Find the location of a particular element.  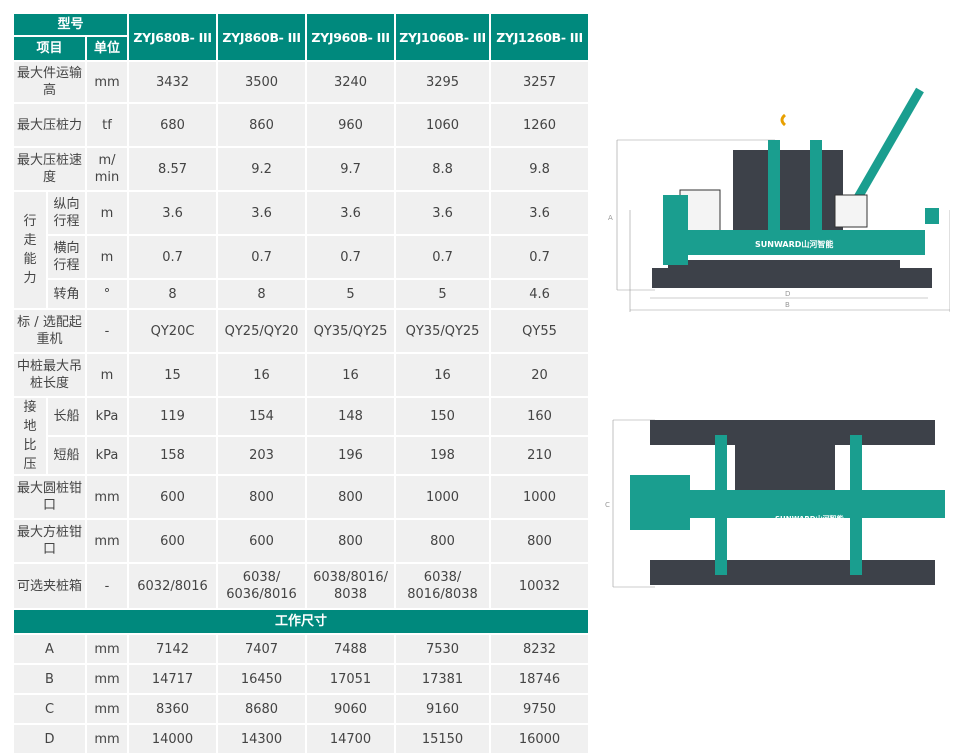

item-cell: 横向行程 is located at coordinates (66, 257).